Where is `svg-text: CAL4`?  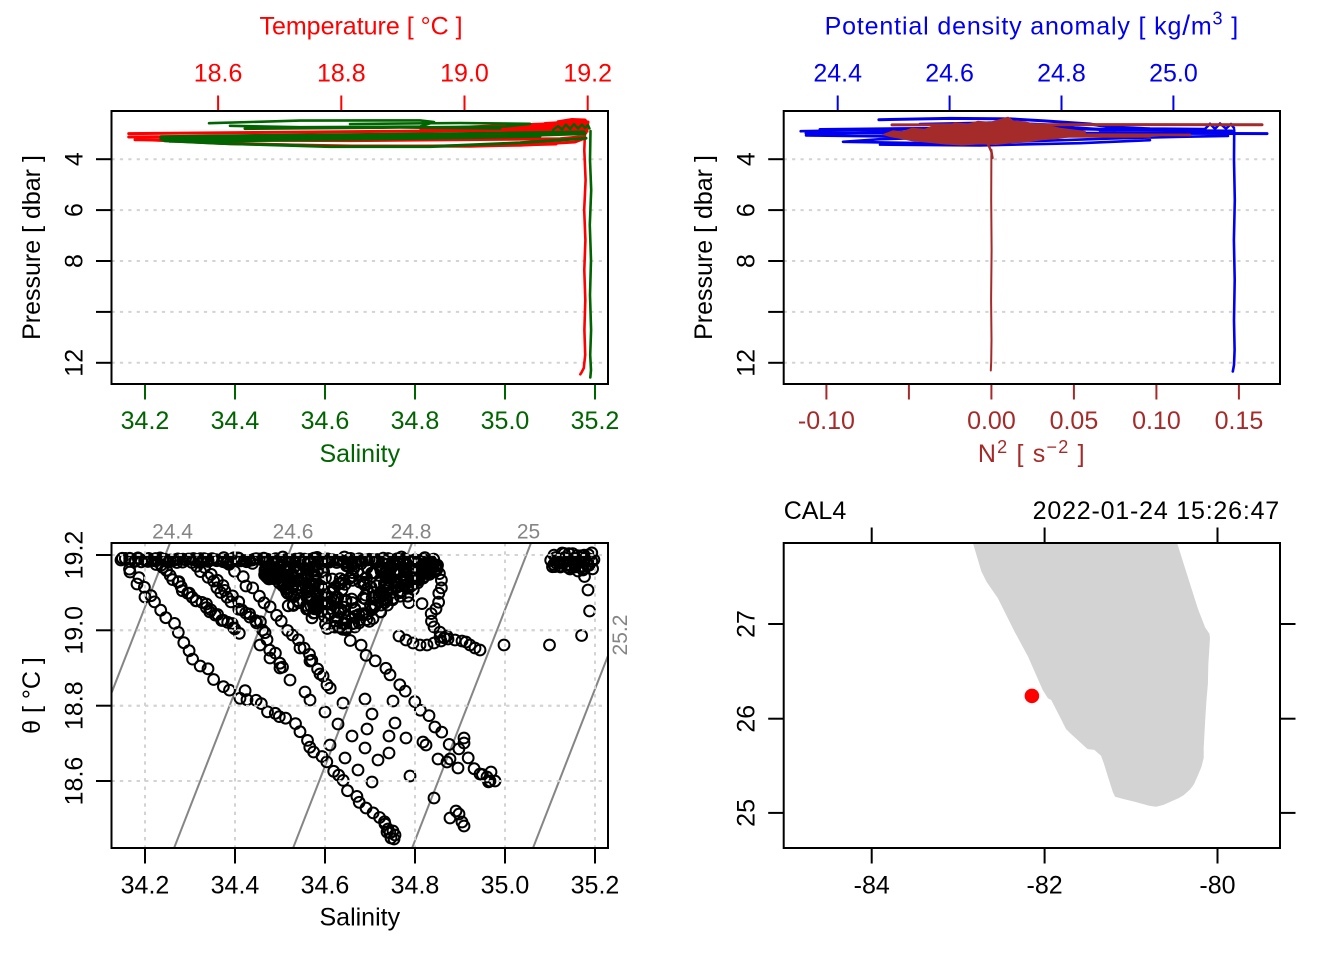
svg-text: CAL4 is located at coordinates (815, 511).